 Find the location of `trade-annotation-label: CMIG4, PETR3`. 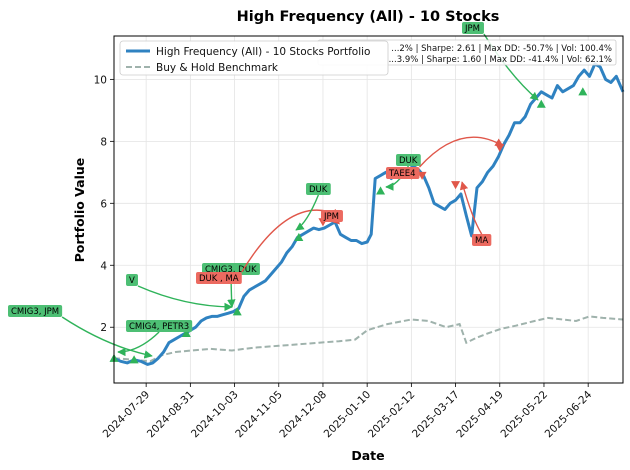

trade-annotation-label: CMIG4, PETR3 is located at coordinates (159, 327).